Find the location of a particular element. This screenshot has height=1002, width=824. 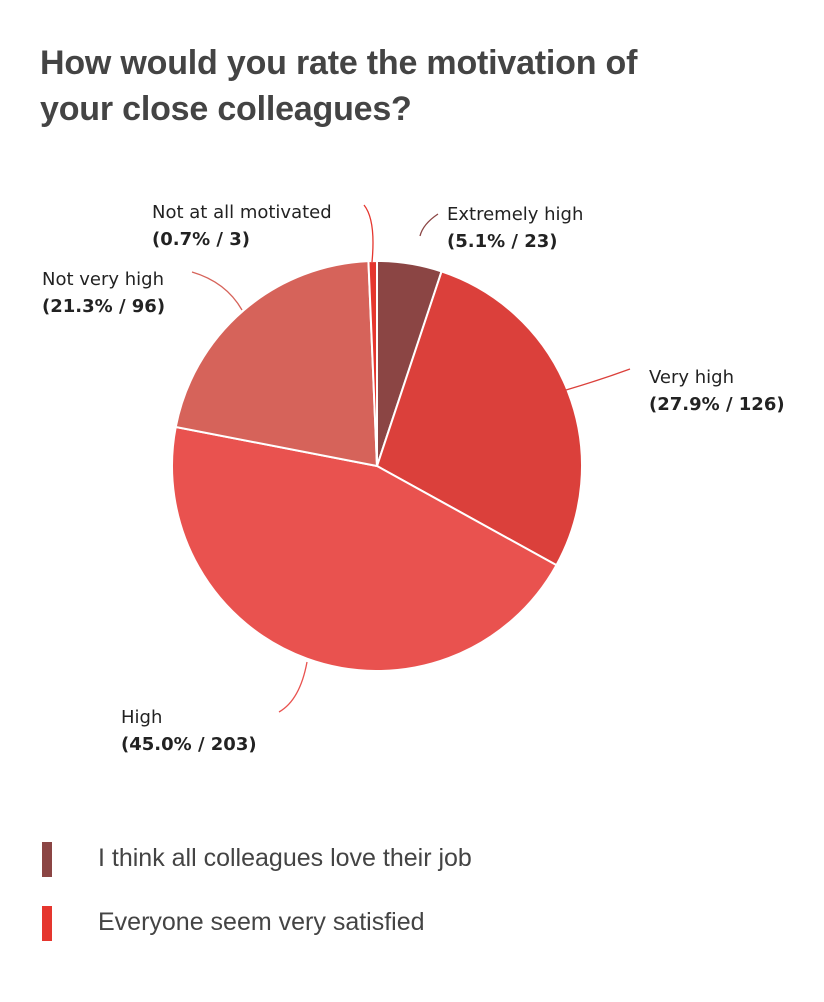

value-label-2: (27.9% / 126) is located at coordinates (717, 404).